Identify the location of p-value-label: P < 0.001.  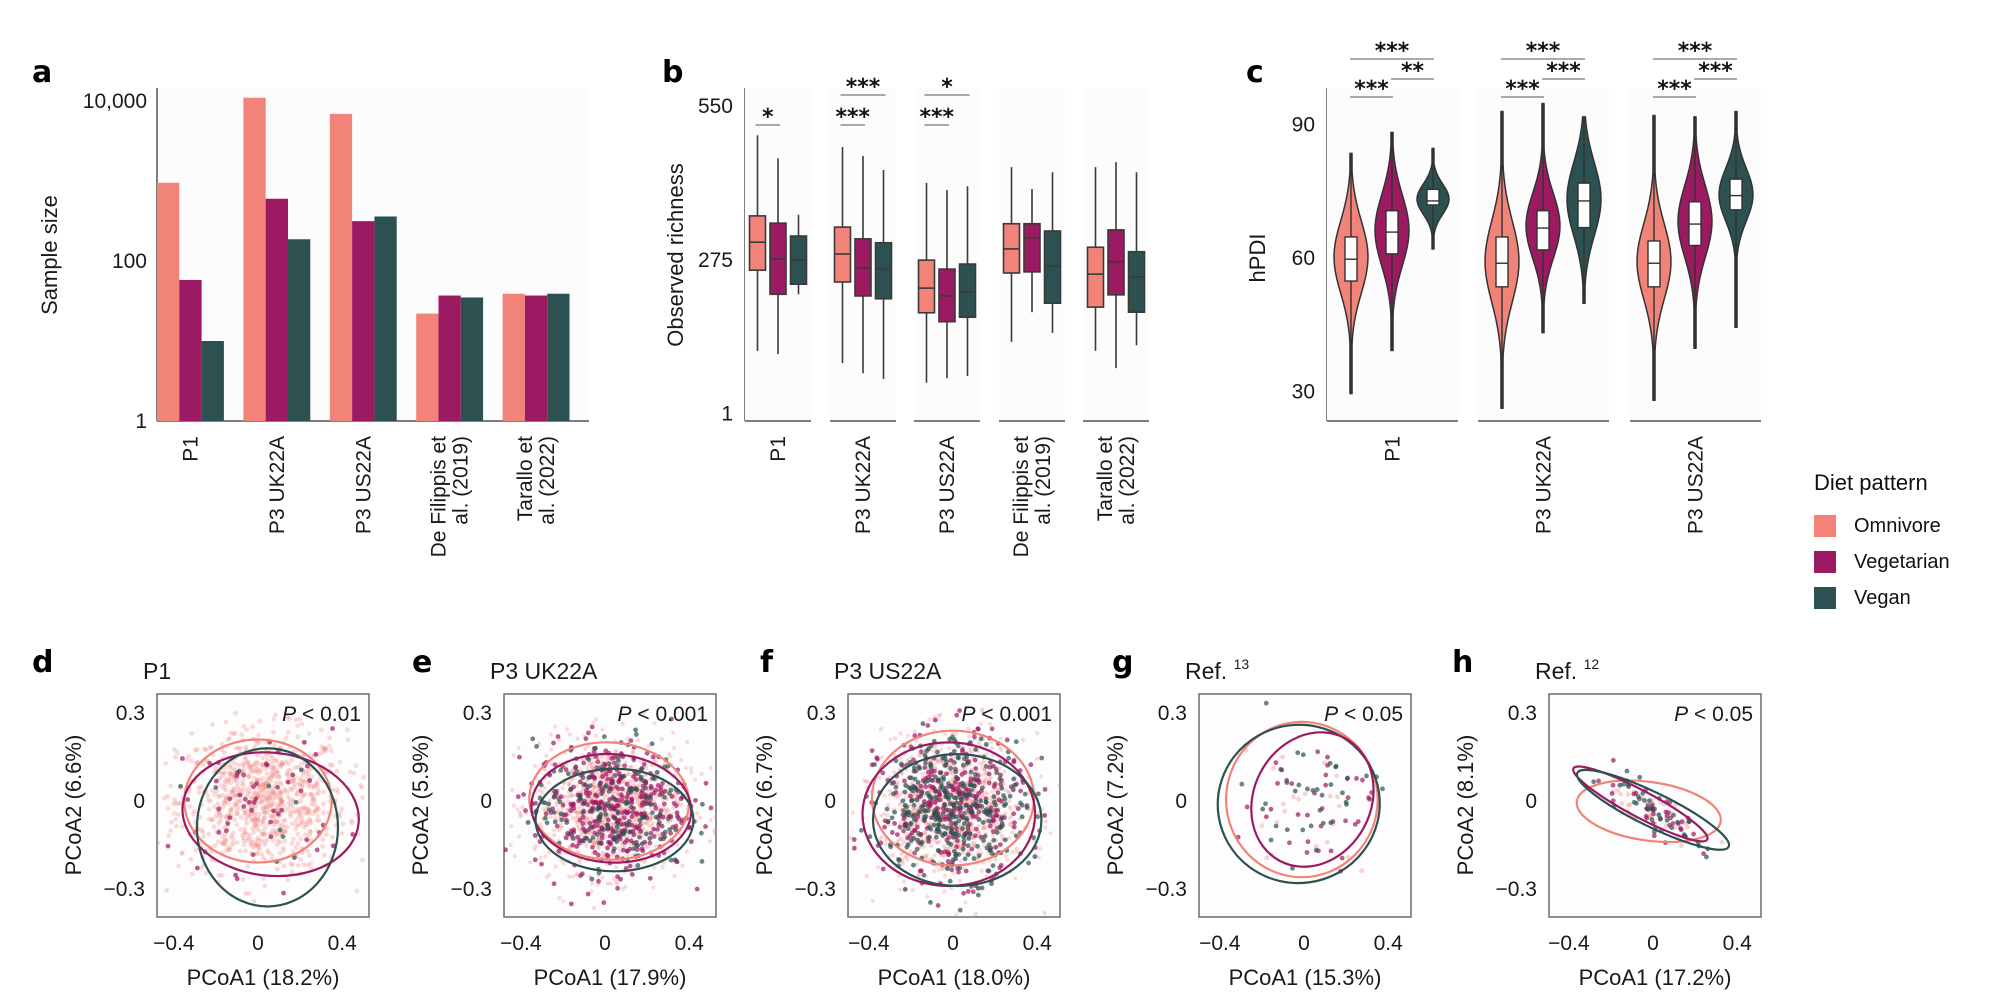
(663, 714).